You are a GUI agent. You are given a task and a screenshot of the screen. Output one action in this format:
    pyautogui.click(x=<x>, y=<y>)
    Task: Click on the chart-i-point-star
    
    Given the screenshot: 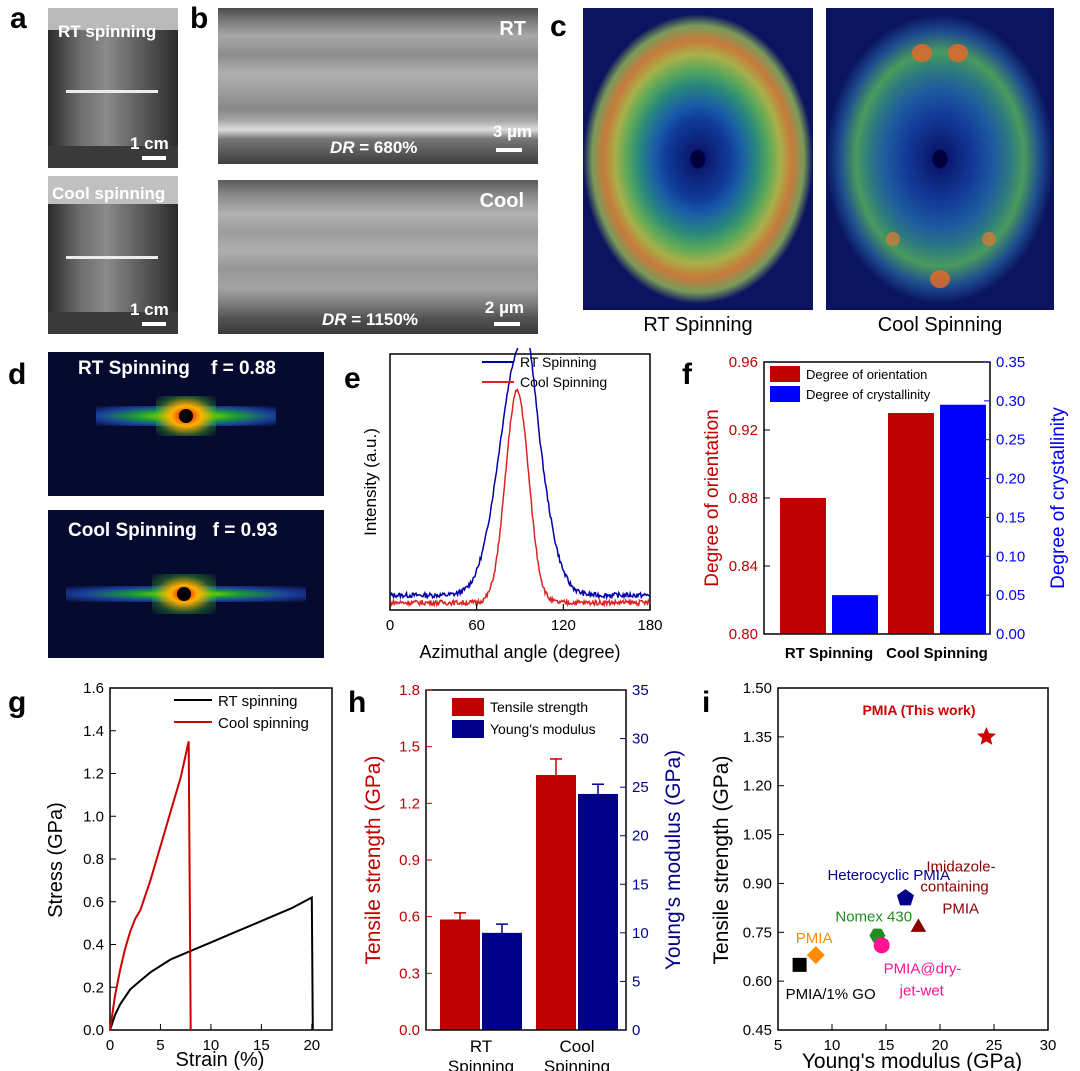 What is the action you would take?
    pyautogui.click(x=986, y=735)
    